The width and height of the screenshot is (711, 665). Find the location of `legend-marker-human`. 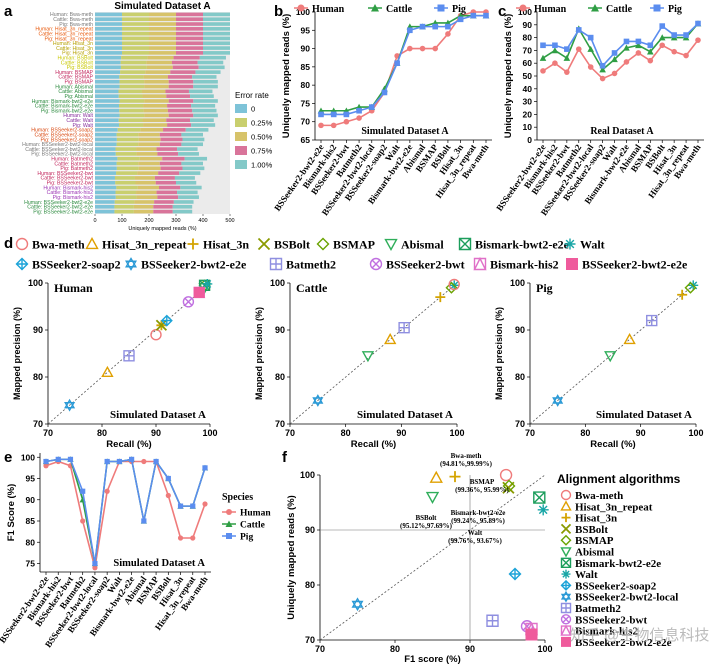

legend-marker-human is located at coordinates (301, 8).